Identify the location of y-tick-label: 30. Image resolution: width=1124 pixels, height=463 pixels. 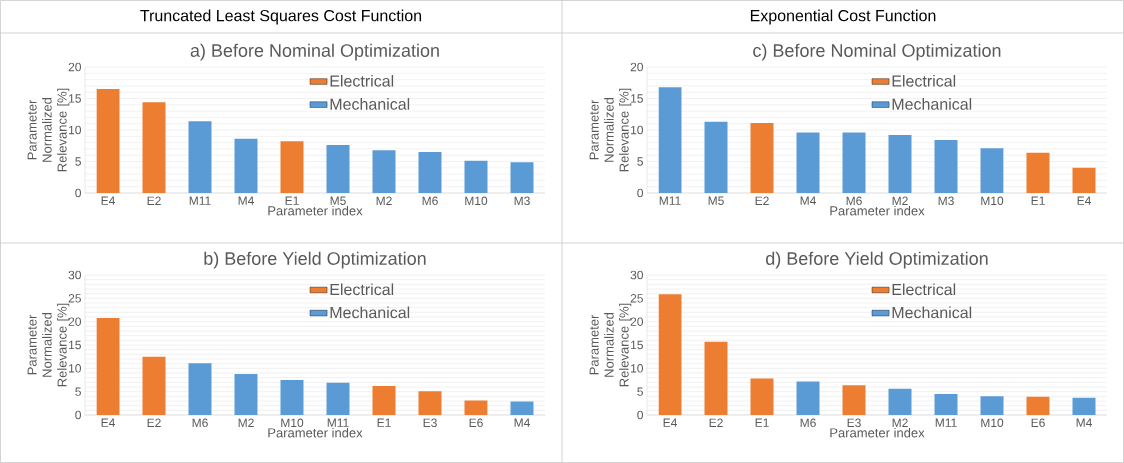
(74, 275).